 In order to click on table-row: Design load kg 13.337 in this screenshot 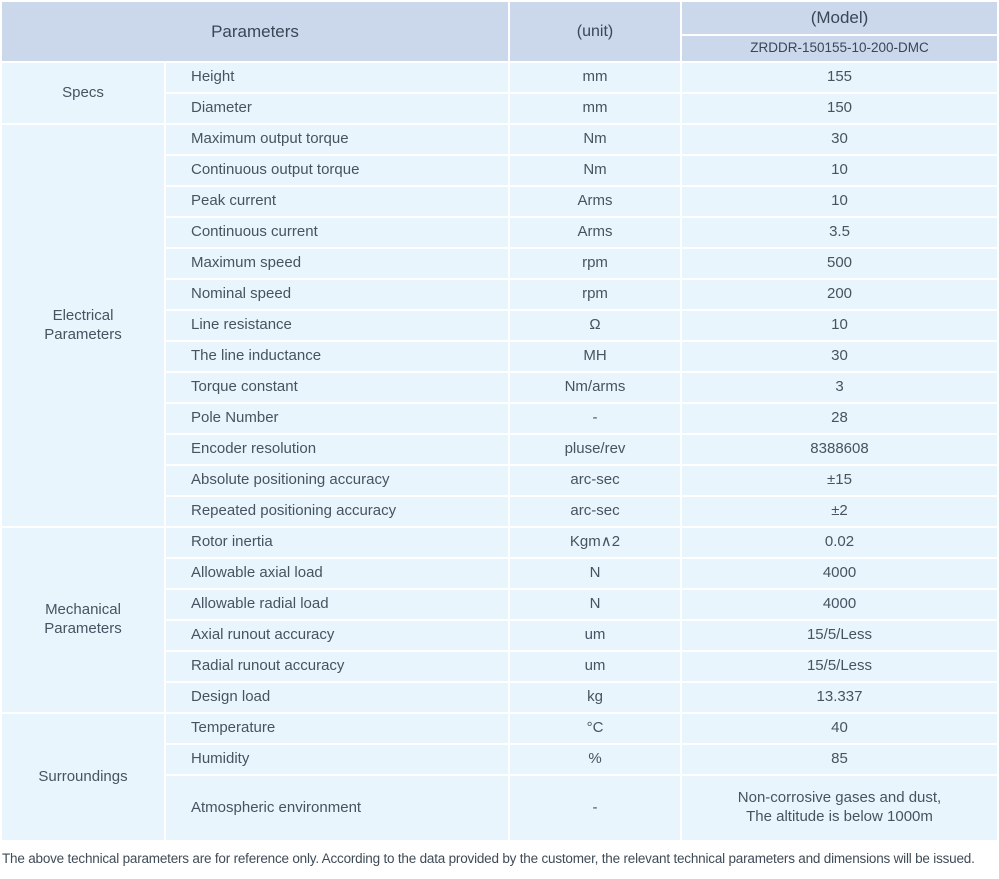, I will do `click(499, 697)`.